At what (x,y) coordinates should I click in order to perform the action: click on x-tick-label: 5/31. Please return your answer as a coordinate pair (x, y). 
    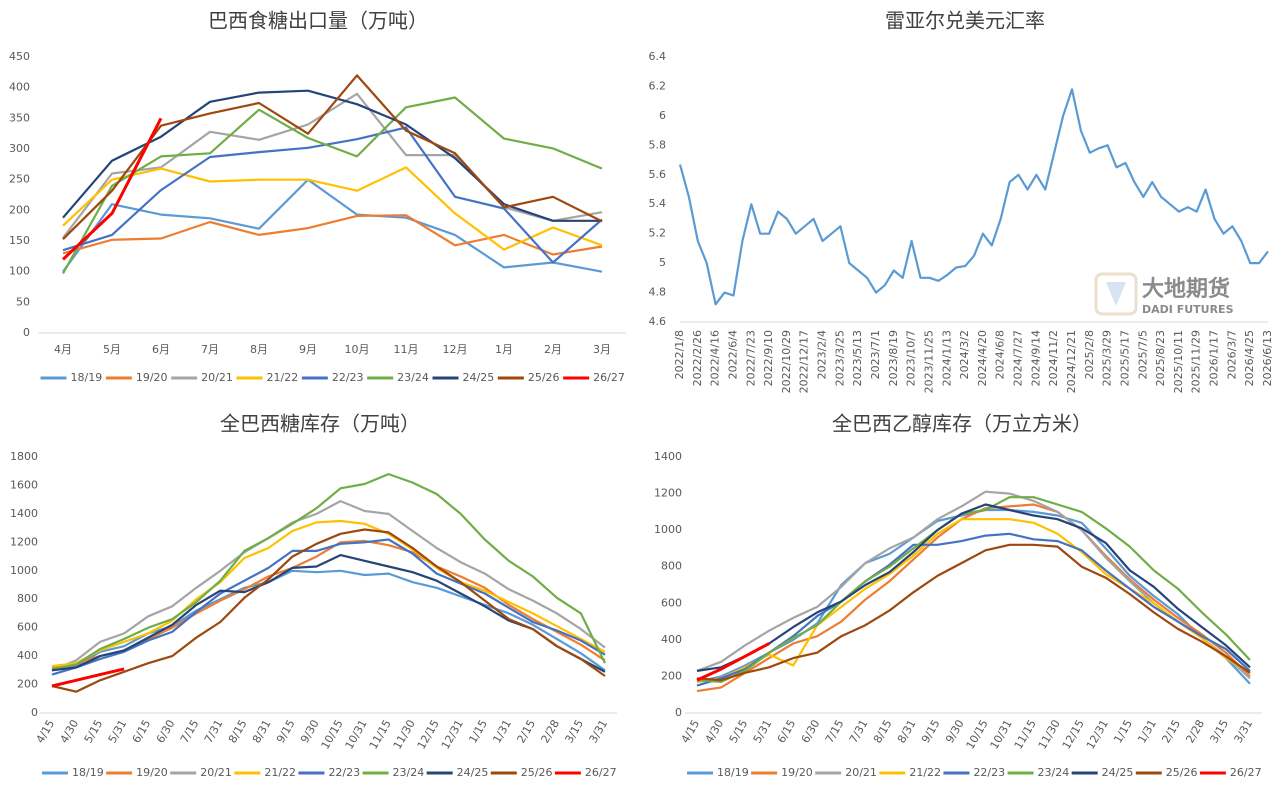
    Looking at the image, I should click on (763, 732).